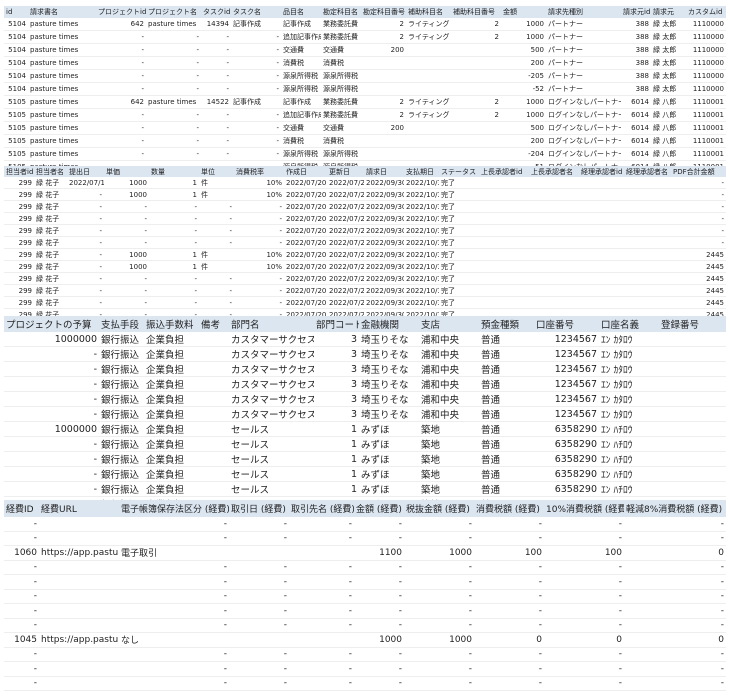 This screenshot has width=730, height=699. What do you see at coordinates (79, 508) in the screenshot?
I see `column-header: 経費URL` at bounding box center [79, 508].